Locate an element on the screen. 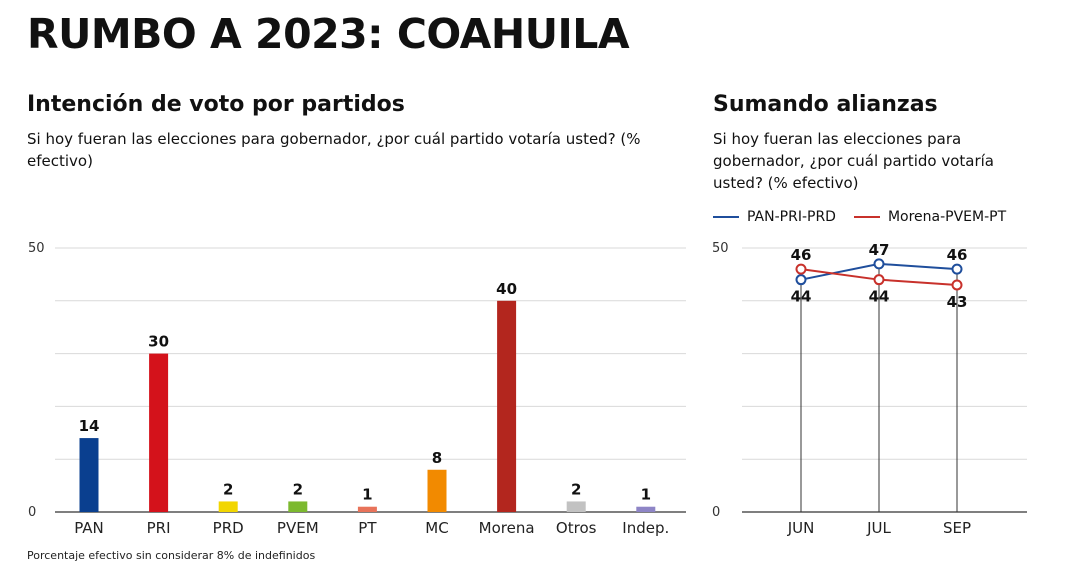 This screenshot has height=566, width=1070. line-chart-title: Sumando alianzas is located at coordinates (825, 104).